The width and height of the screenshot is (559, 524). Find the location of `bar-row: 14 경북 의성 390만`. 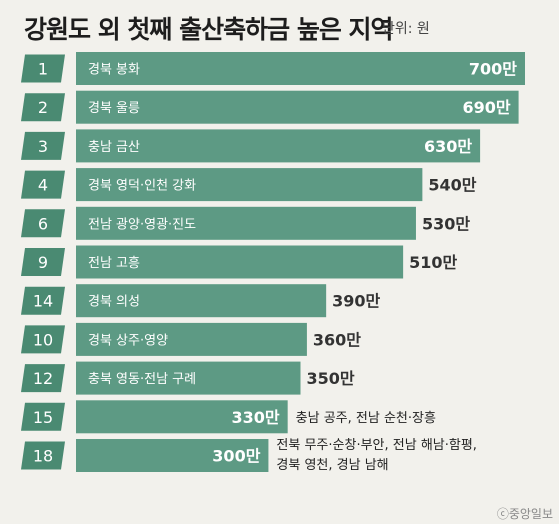

bar-row: 14 경북 의성 390만 is located at coordinates (201, 301).